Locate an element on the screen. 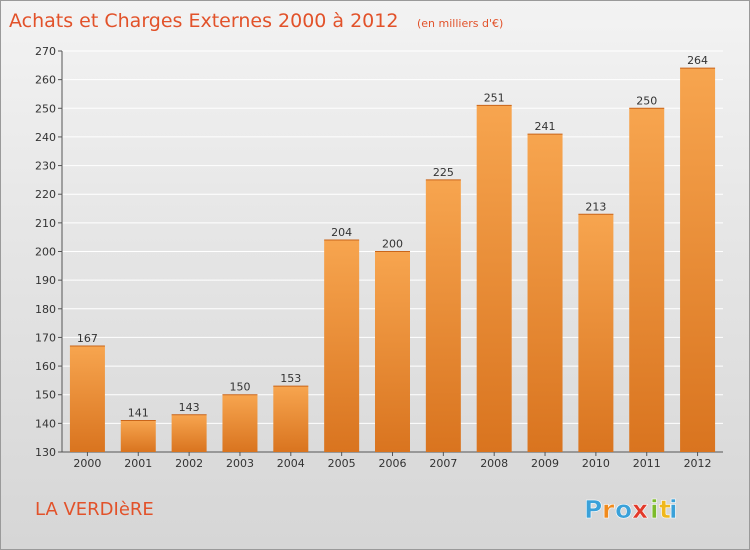 Image resolution: width=750 pixels, height=550 pixels. bar-2012 is located at coordinates (698, 260).